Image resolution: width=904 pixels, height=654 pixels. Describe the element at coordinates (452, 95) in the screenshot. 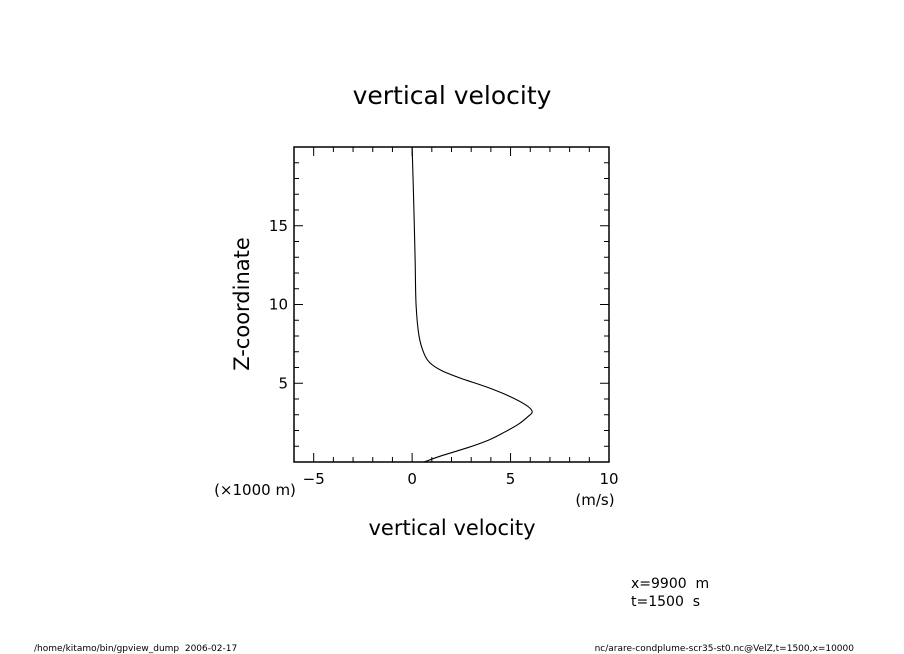

I see `chart-title: vertical velocity` at that location.